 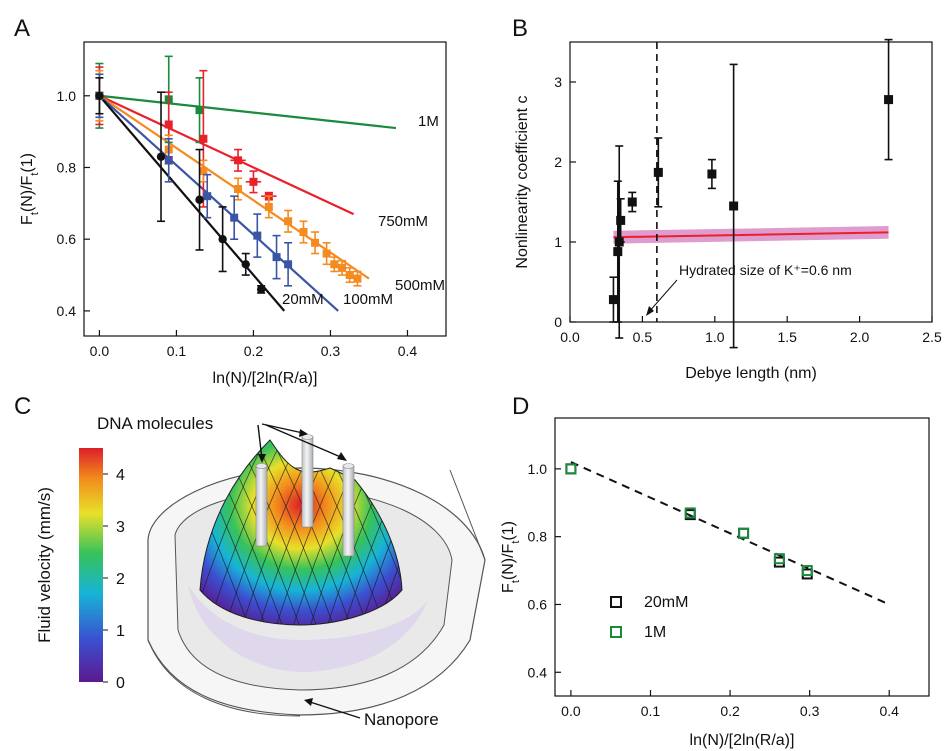 I want to click on colorbar-tick-label: 3, so click(x=120, y=527).